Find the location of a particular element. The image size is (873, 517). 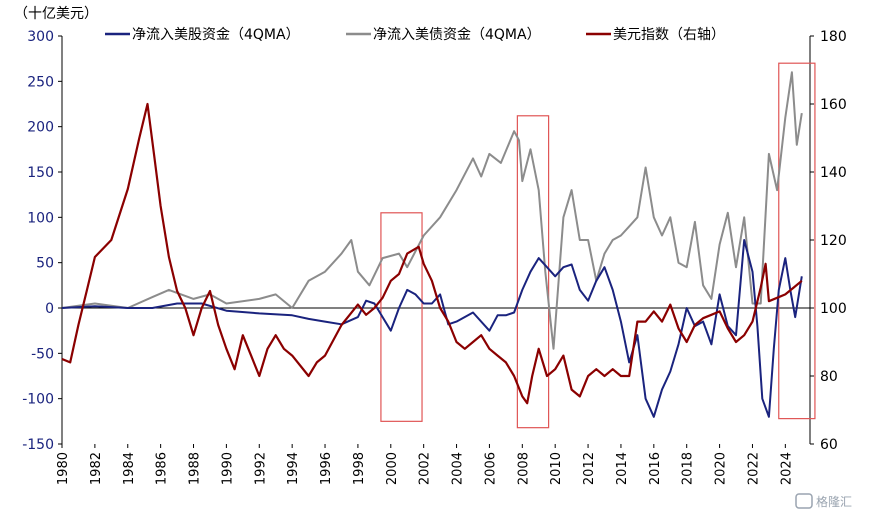

logo-mark-icon is located at coordinates (804, 501).